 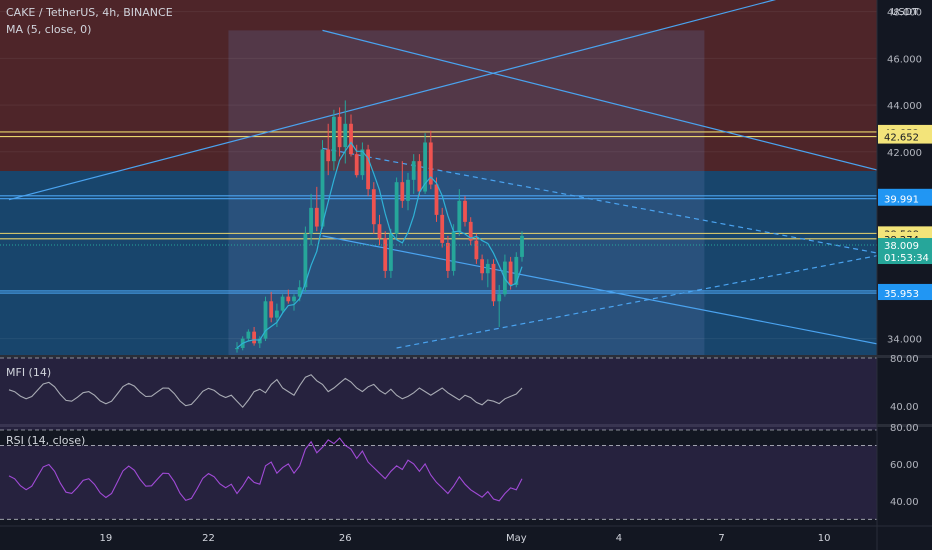 I want to click on time-tick-label: 26, so click(x=345, y=538).